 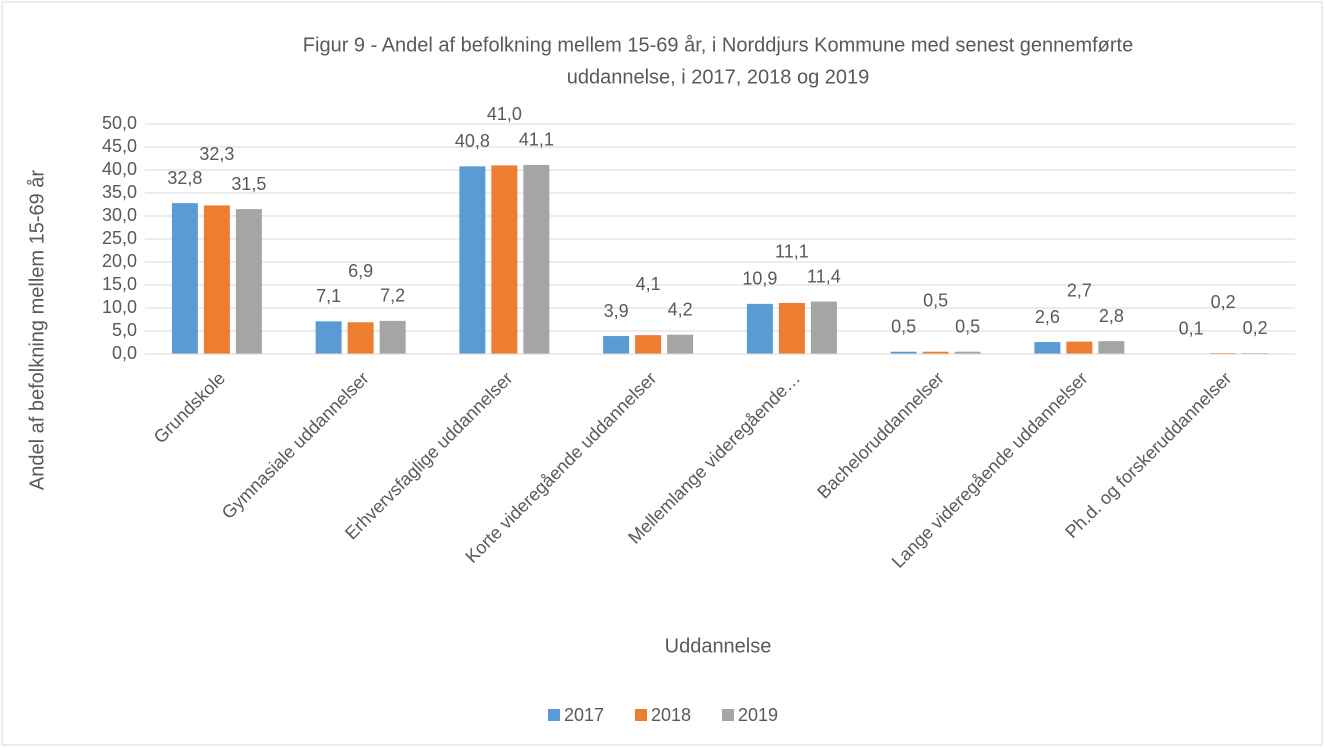 What do you see at coordinates (119, 261) in the screenshot?
I see `y-tick-label: 20,0` at bounding box center [119, 261].